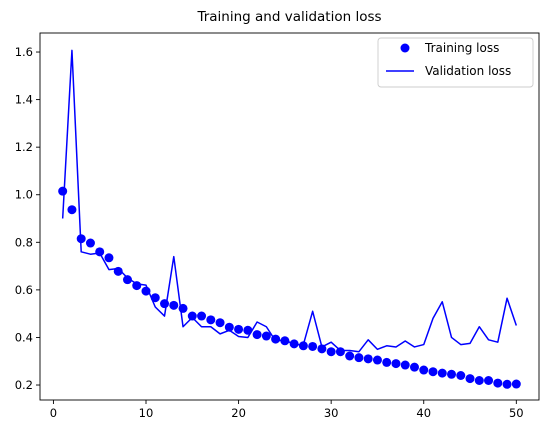 The image size is (547, 433). I want to click on y-tick-label: 1.4, so click(24, 100).